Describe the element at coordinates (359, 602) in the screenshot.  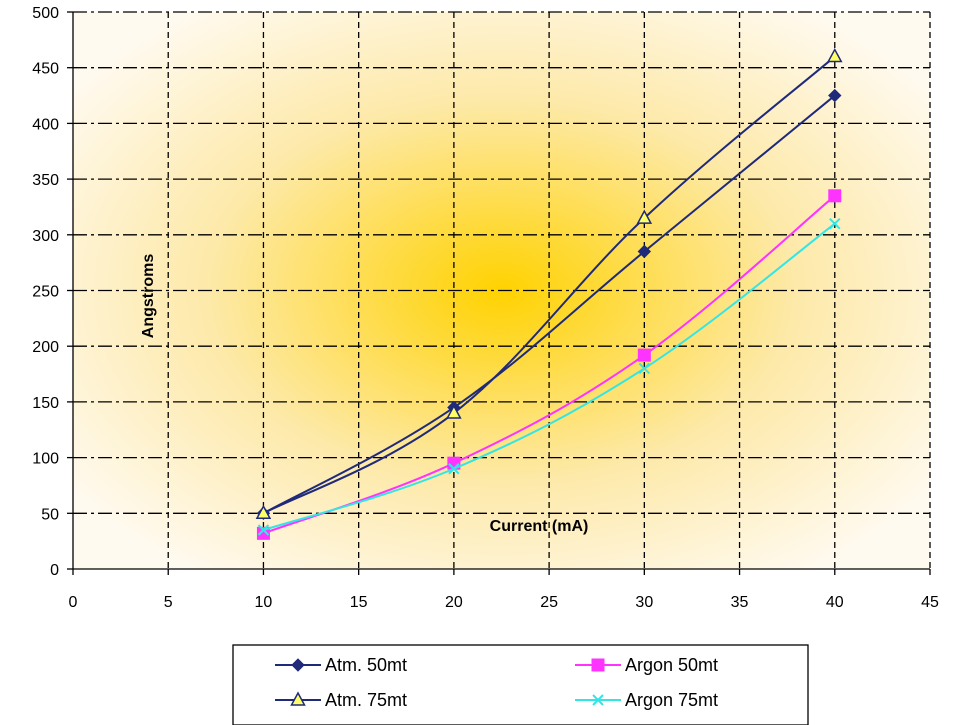
I see `x-tick-label: 15` at that location.